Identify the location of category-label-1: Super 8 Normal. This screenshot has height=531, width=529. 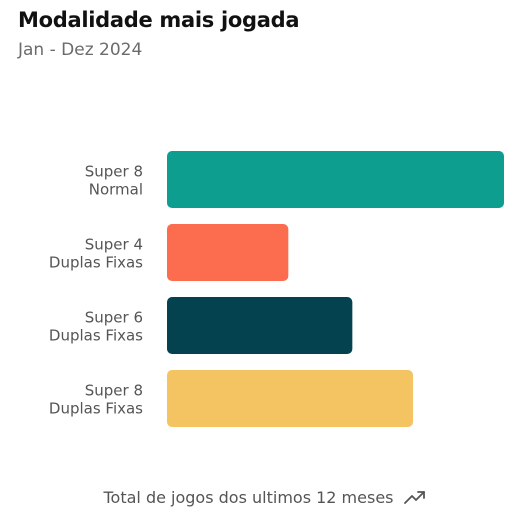
(114, 181).